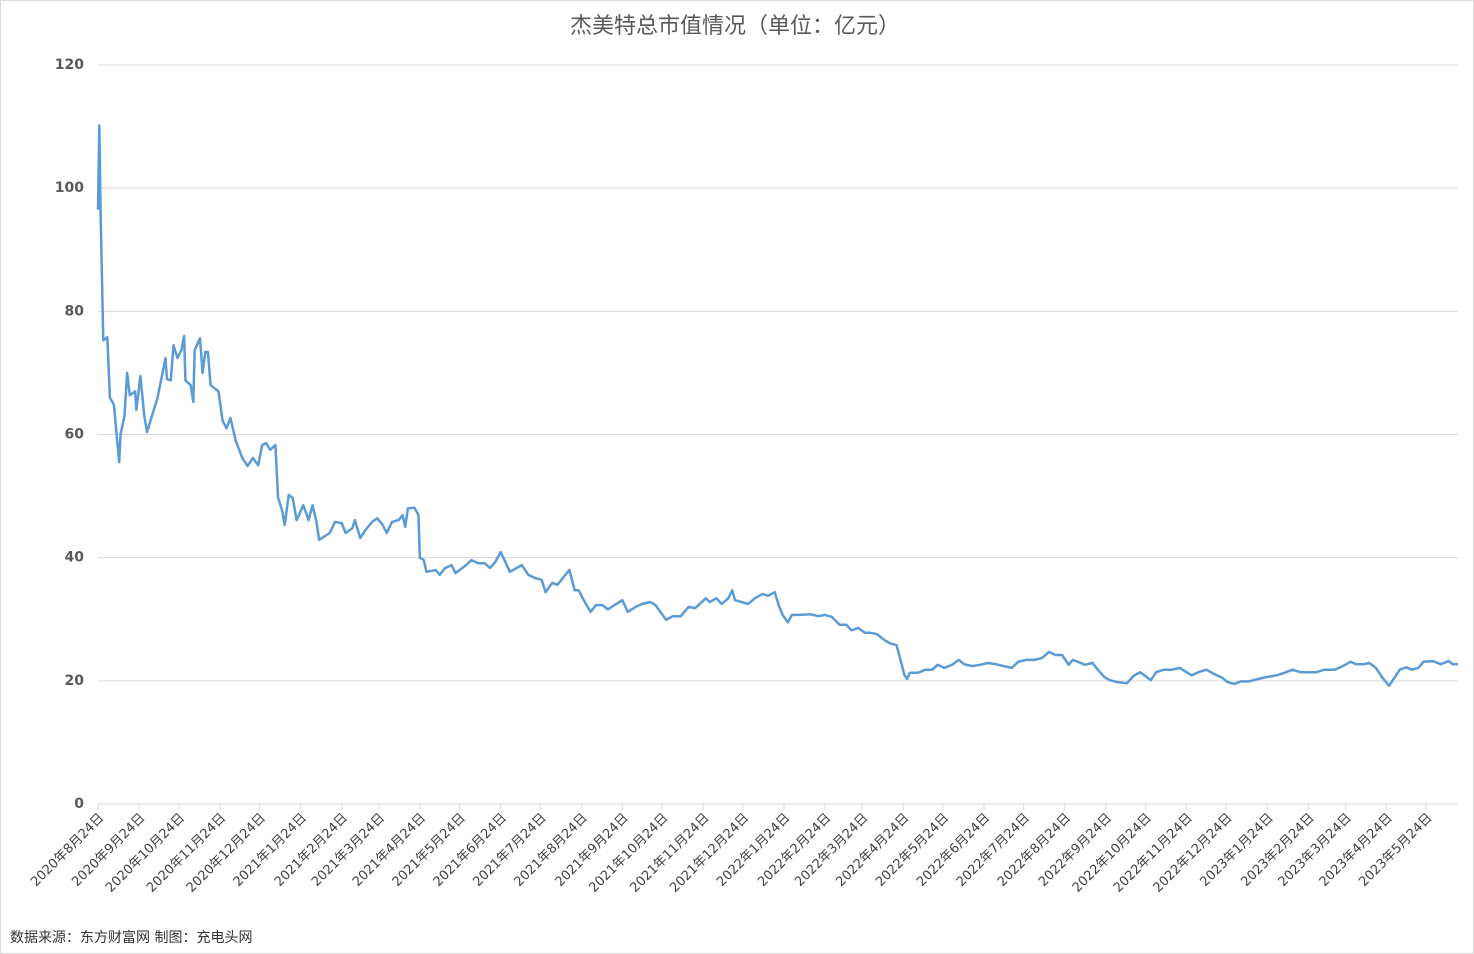 The width and height of the screenshot is (1474, 954). Describe the element at coordinates (75, 558) in the screenshot. I see `y-tick-label: 40` at that location.